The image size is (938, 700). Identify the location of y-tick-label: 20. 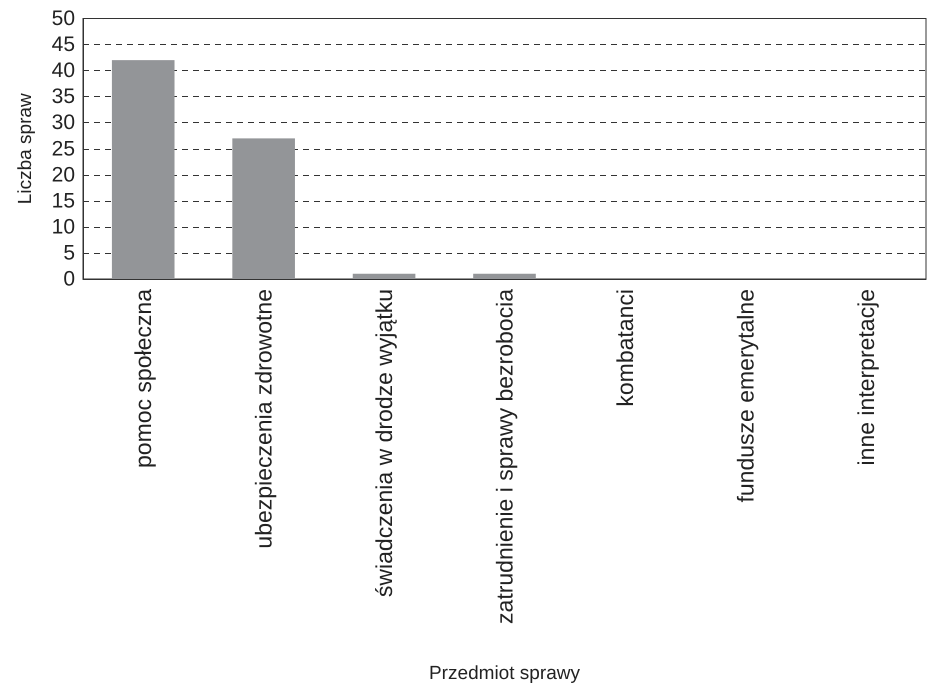
(63, 174).